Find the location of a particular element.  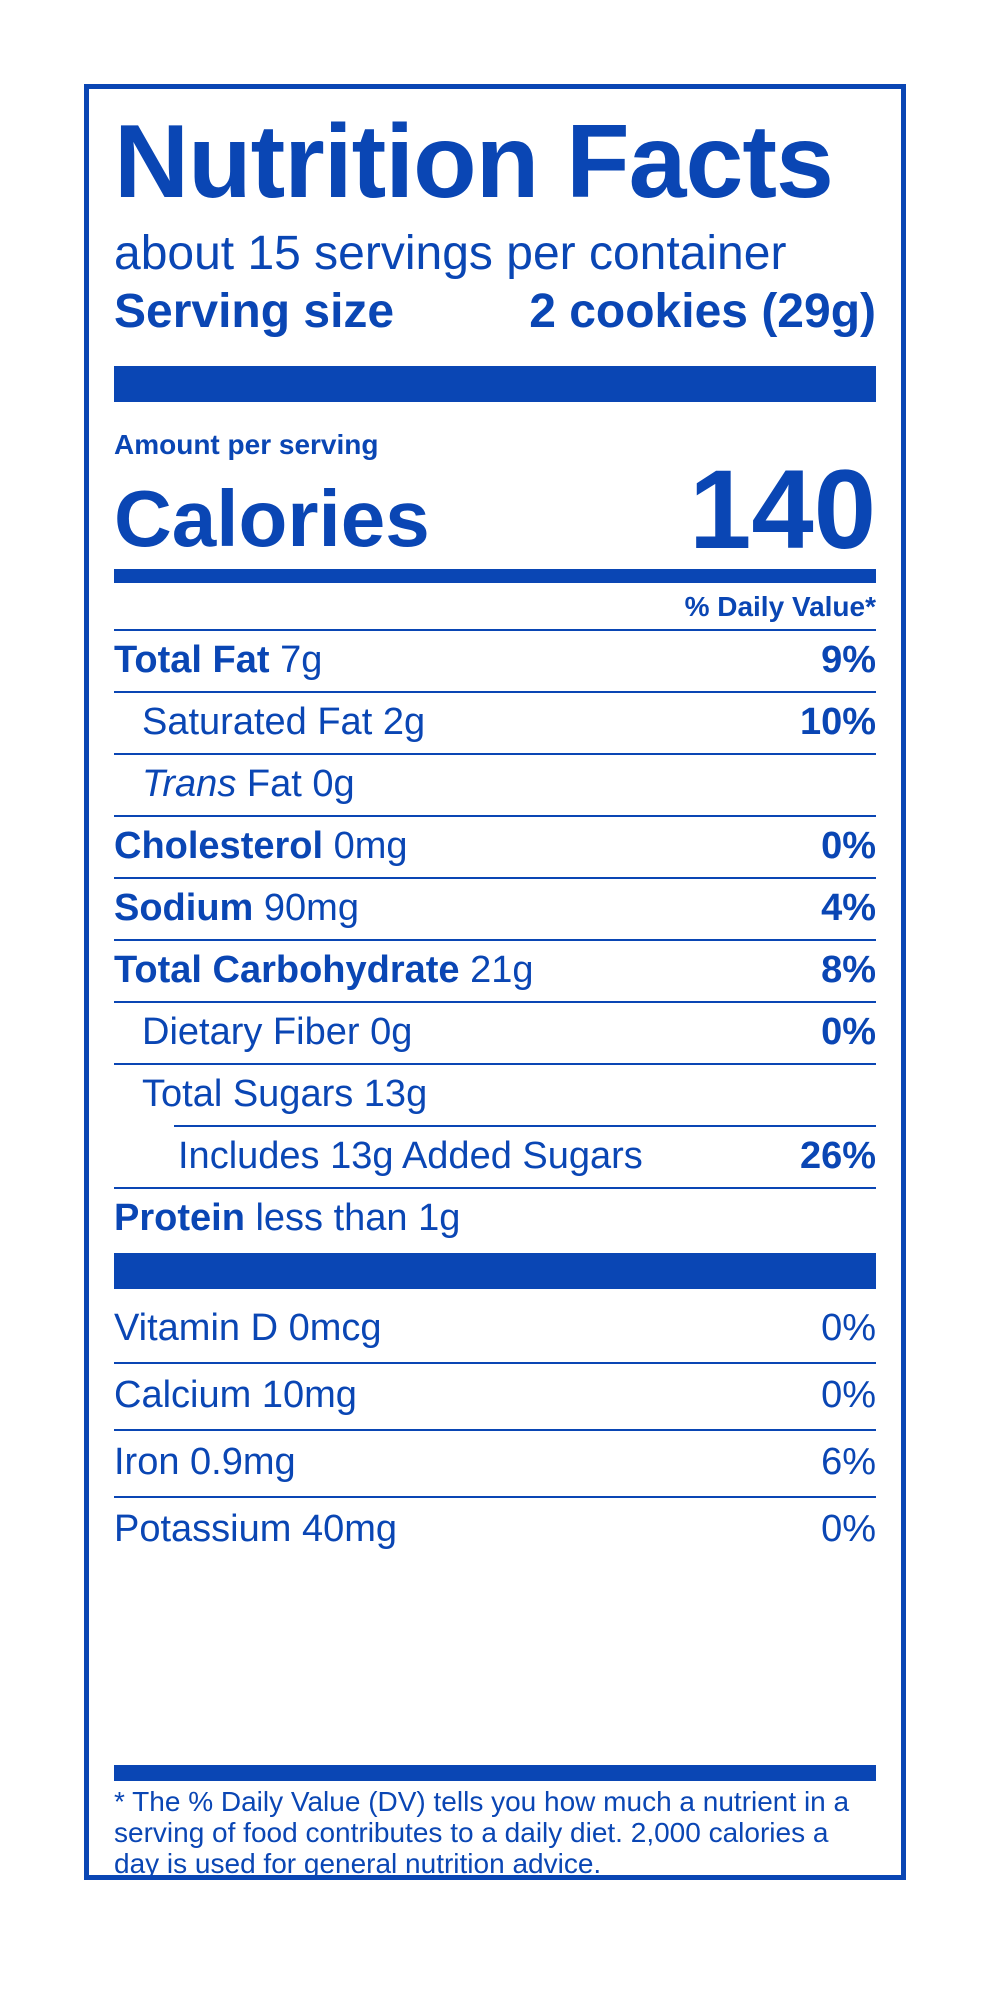

label-title: Nutrition Facts is located at coordinates (474, 162).